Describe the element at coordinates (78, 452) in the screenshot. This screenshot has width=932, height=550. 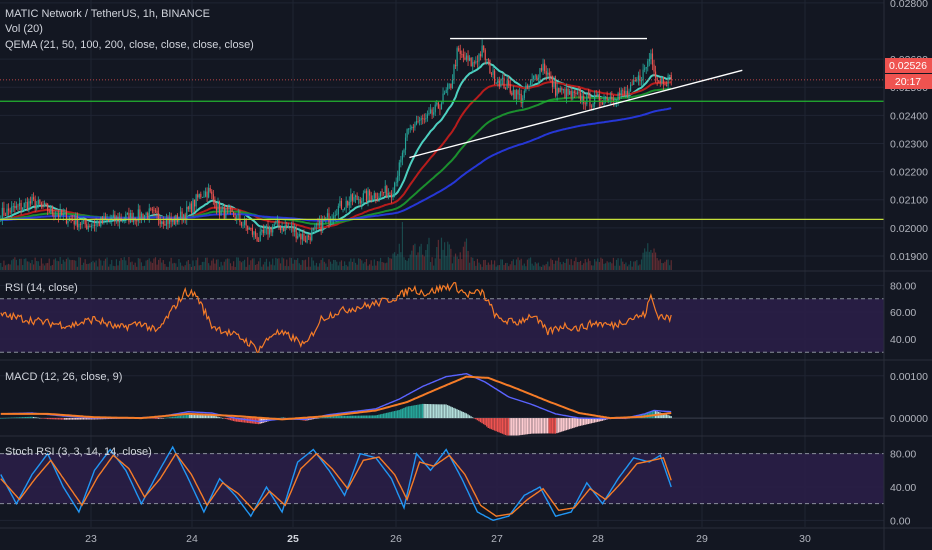
I see `stoch-rsi-legend: Stoch RSI (3, 3, 14, 14, close)` at that location.